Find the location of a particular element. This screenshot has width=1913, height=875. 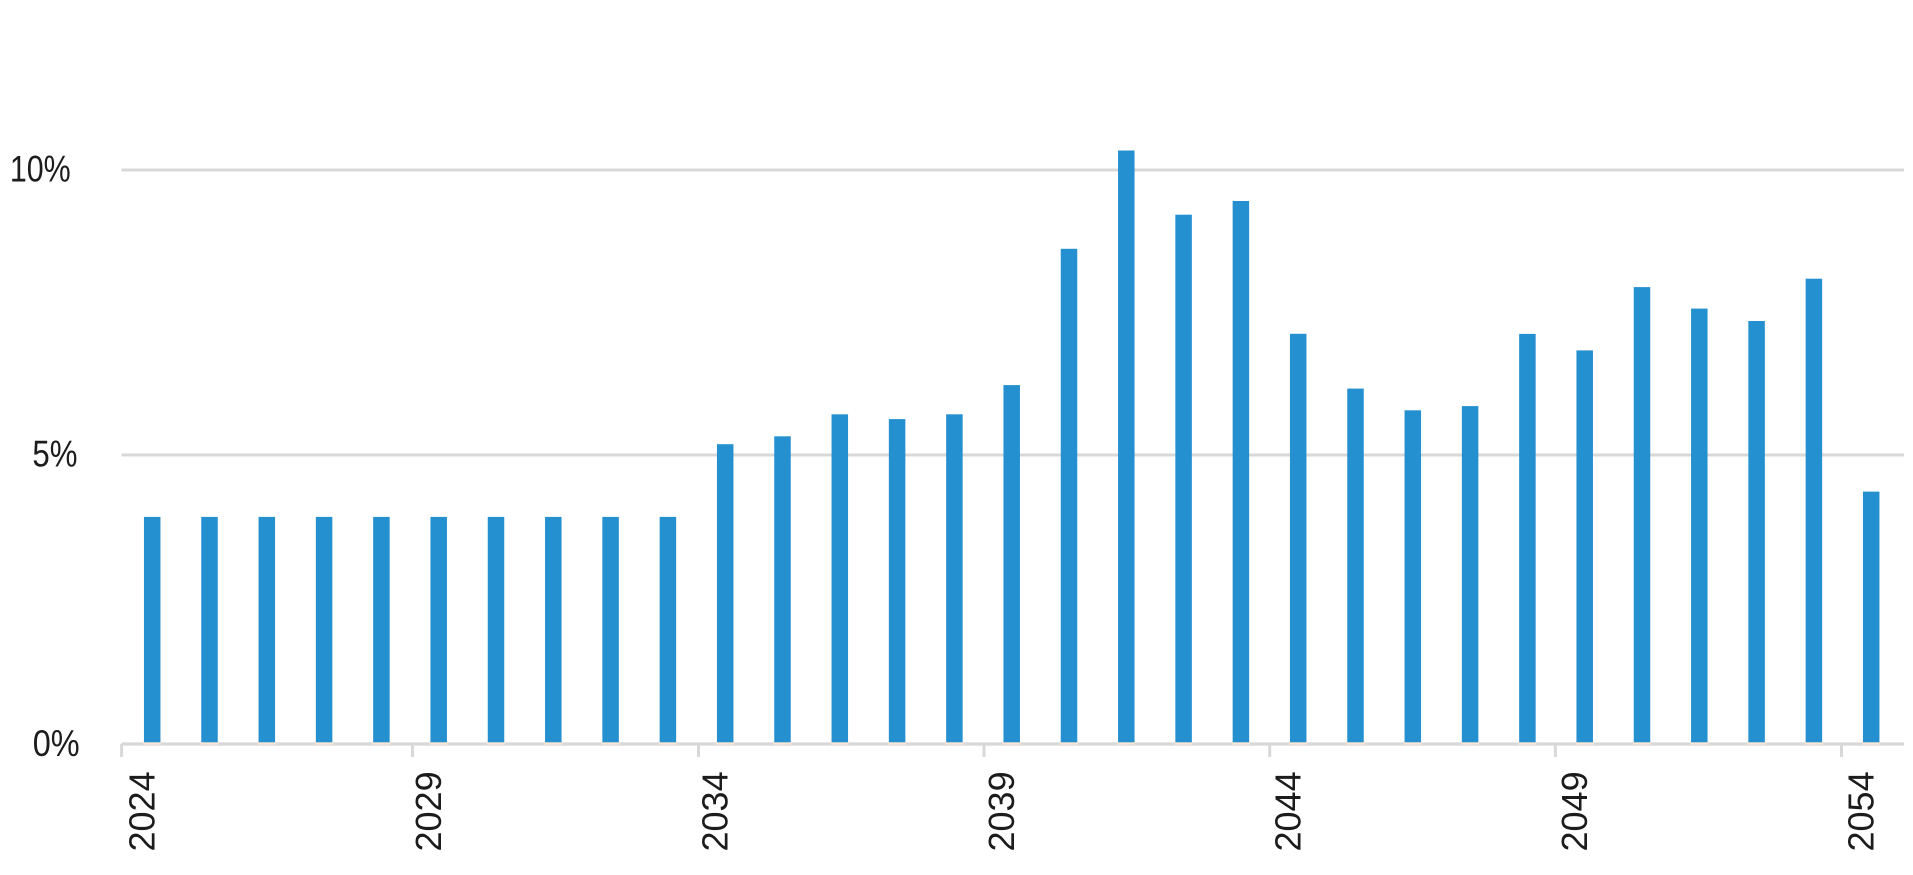

svg-text: 2034 is located at coordinates (714, 811).